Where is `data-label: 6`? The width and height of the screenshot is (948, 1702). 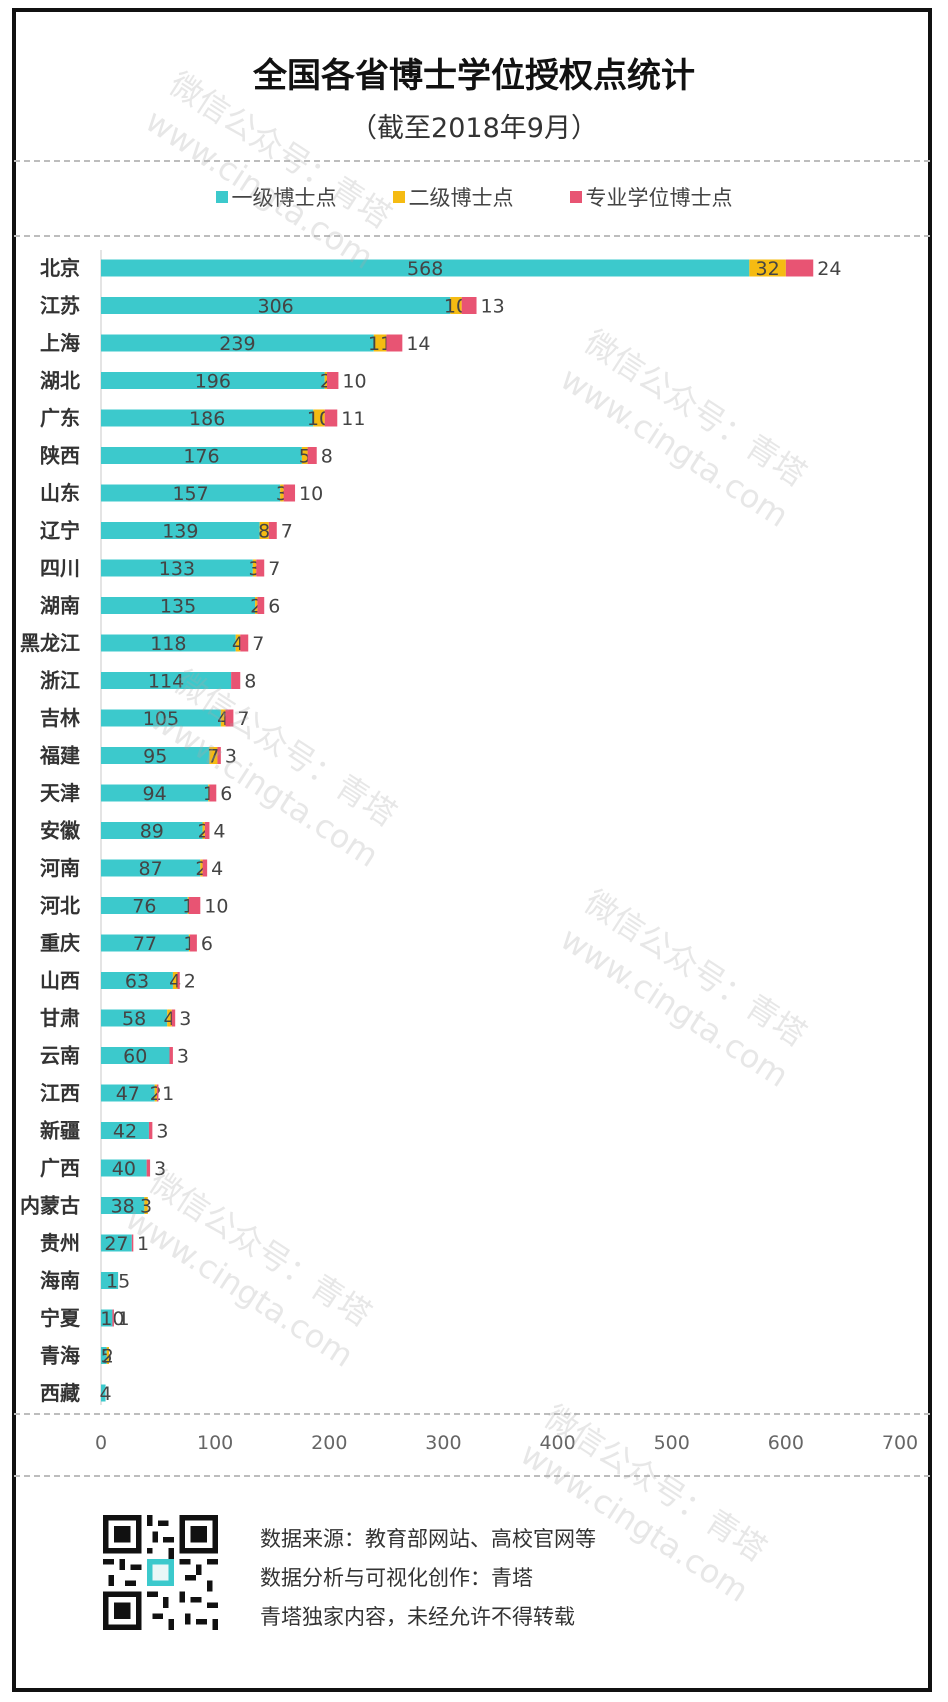 data-label: 6 is located at coordinates (207, 944).